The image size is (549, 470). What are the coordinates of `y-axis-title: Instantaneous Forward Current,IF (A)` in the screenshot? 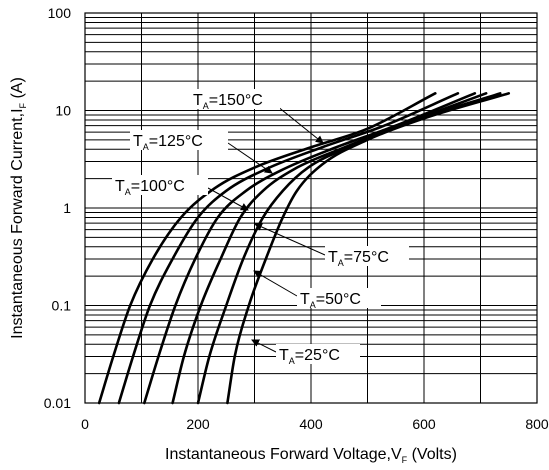 It's located at (18, 208).